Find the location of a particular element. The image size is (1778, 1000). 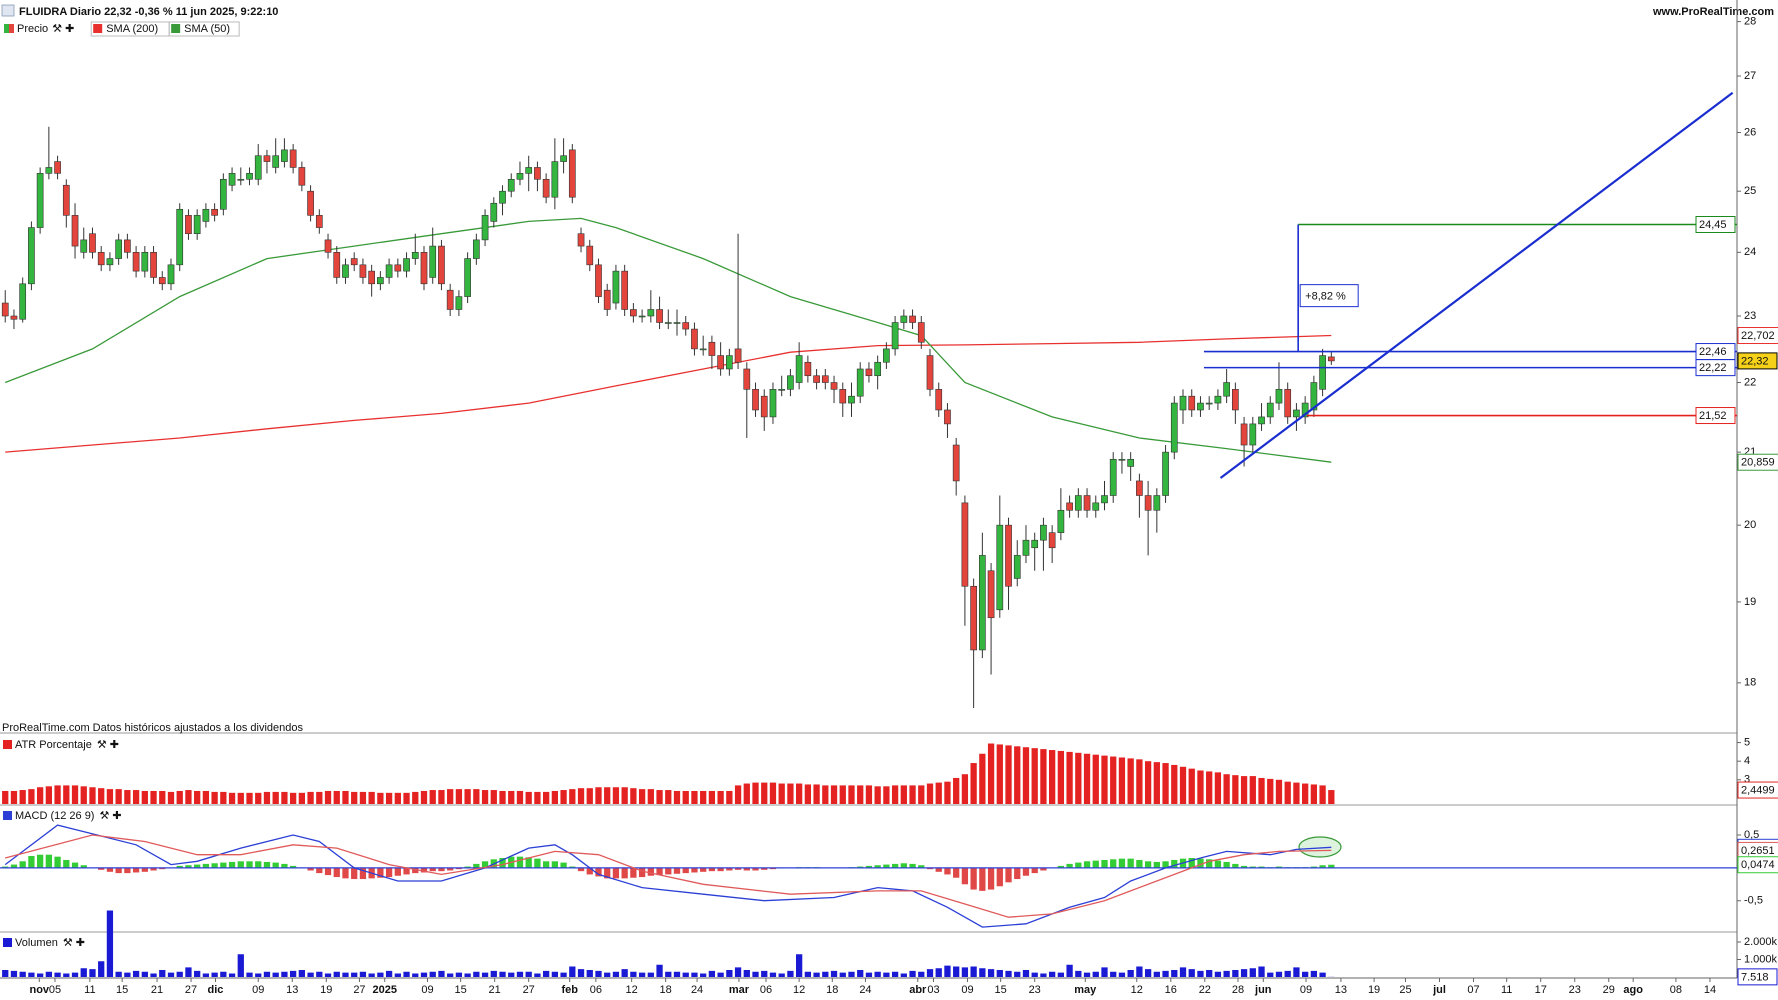

x-tick-label: 03 is located at coordinates (933, 990).